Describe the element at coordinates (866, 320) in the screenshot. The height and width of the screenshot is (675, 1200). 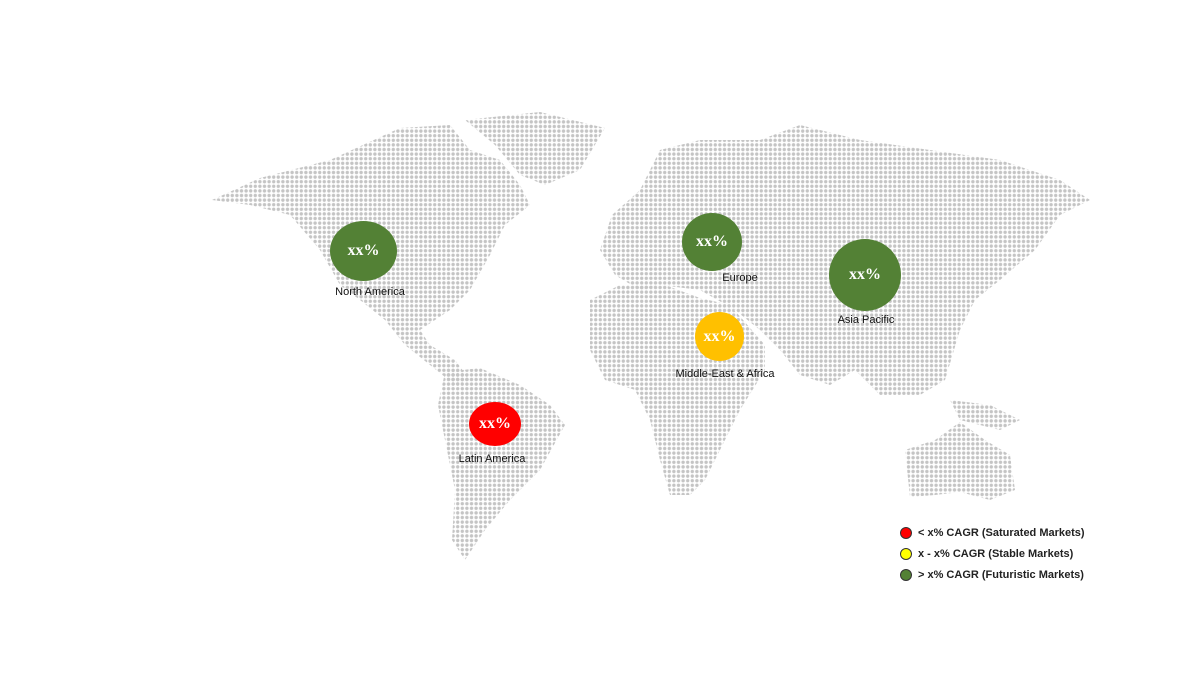
I see `region-label-asia-pacific: Asia Pacific` at that location.